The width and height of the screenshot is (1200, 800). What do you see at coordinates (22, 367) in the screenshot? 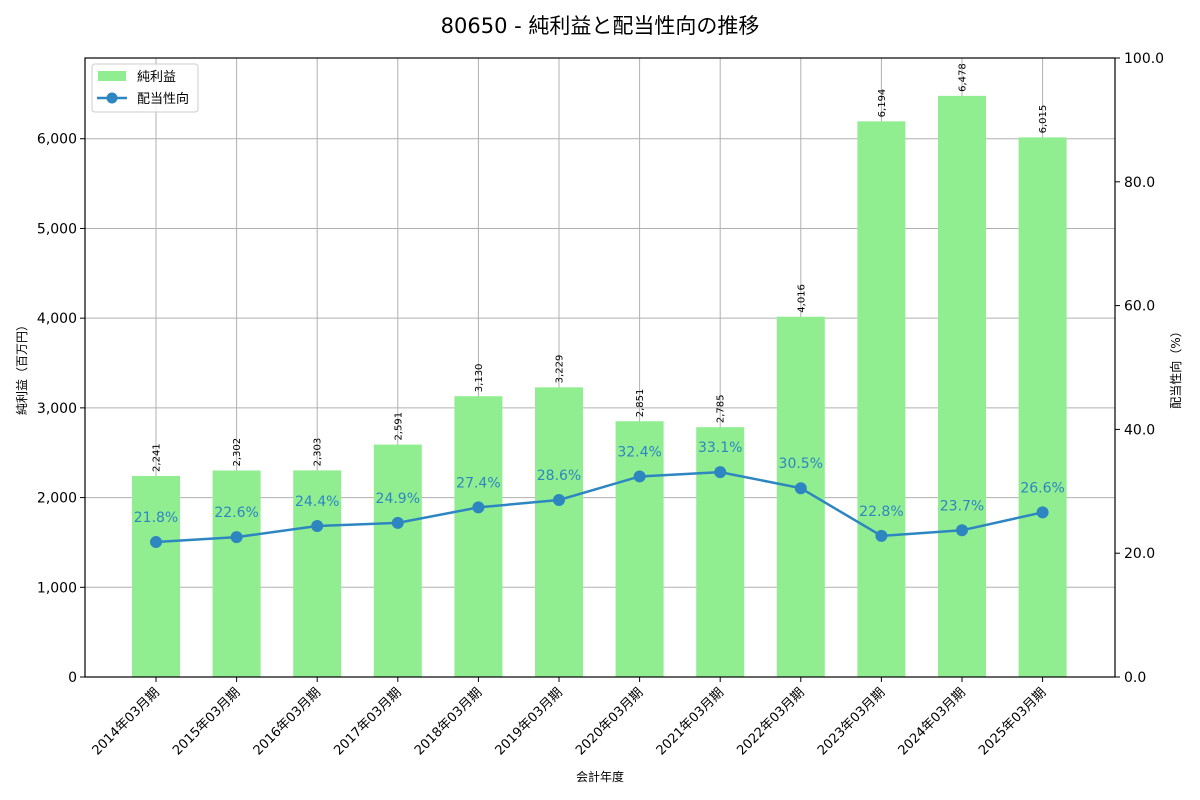
I see `left-y-axis-title: 純利益（百万円）` at bounding box center [22, 367].